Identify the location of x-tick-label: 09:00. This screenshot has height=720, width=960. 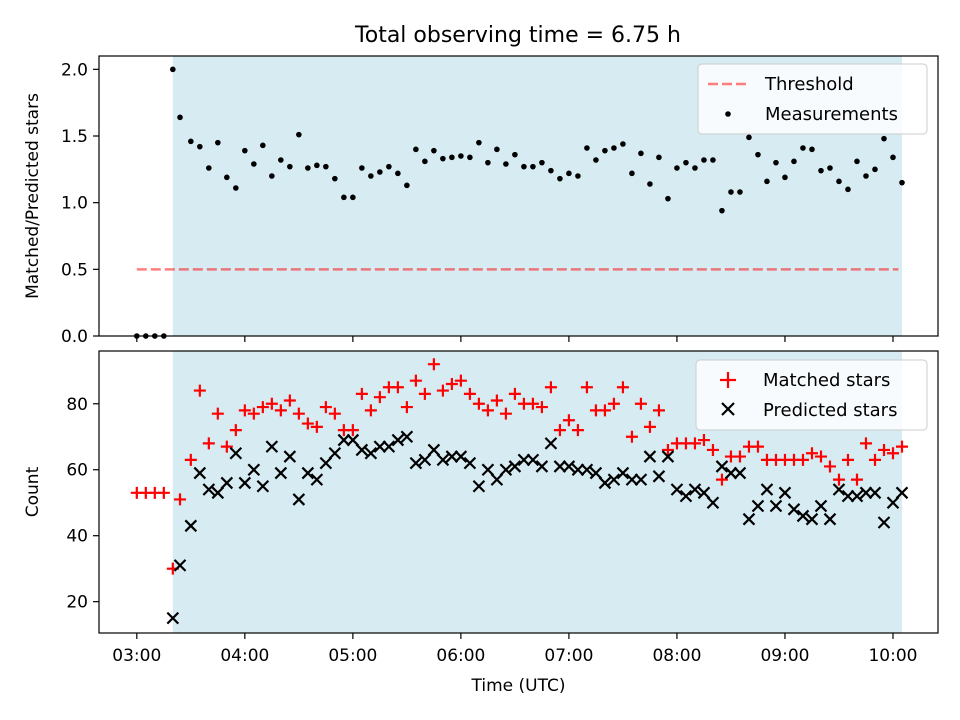
(784, 656).